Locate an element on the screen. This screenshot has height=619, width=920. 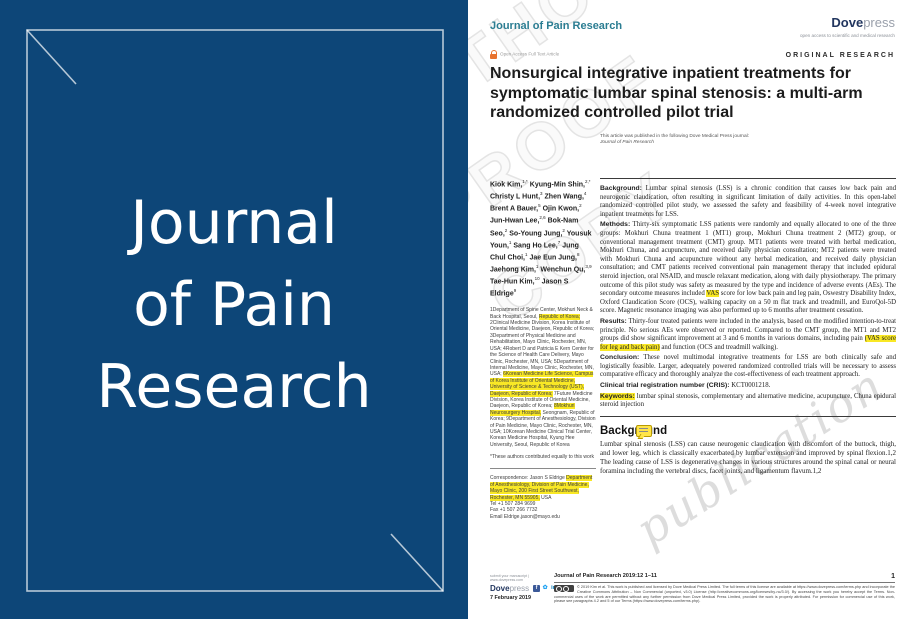
footer-dove-bold: Dove is located at coordinates (500, 588).